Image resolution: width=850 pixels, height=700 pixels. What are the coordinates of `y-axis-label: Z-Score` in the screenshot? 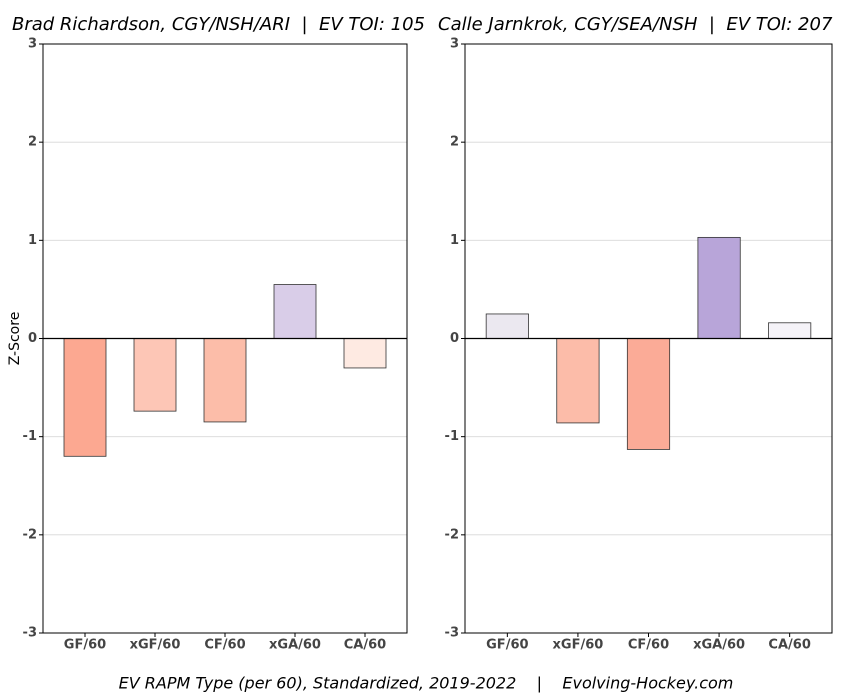 It's located at (15, 339).